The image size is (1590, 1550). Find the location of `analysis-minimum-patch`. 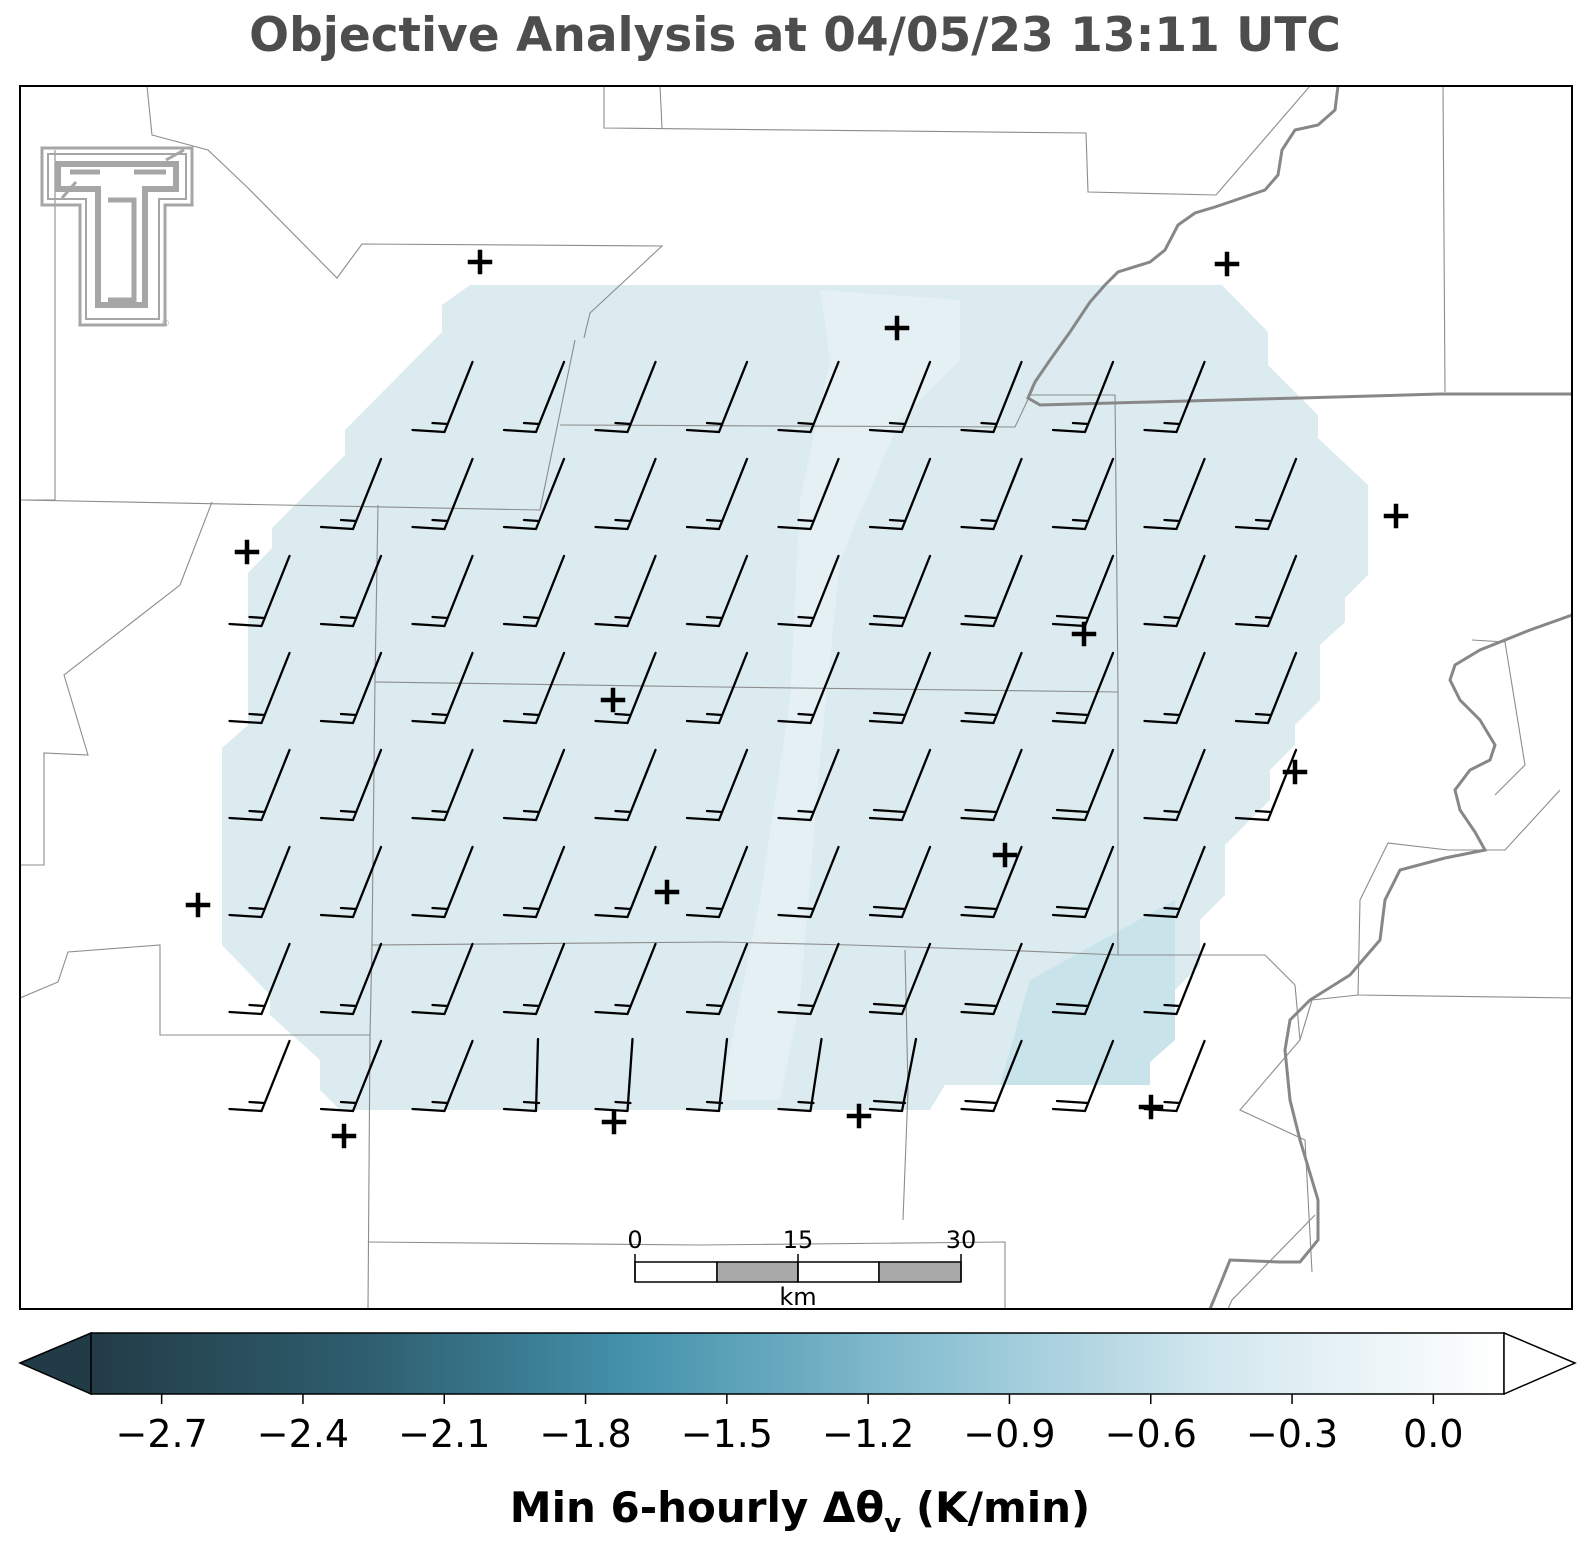

analysis-minimum-patch is located at coordinates (1087, 992).